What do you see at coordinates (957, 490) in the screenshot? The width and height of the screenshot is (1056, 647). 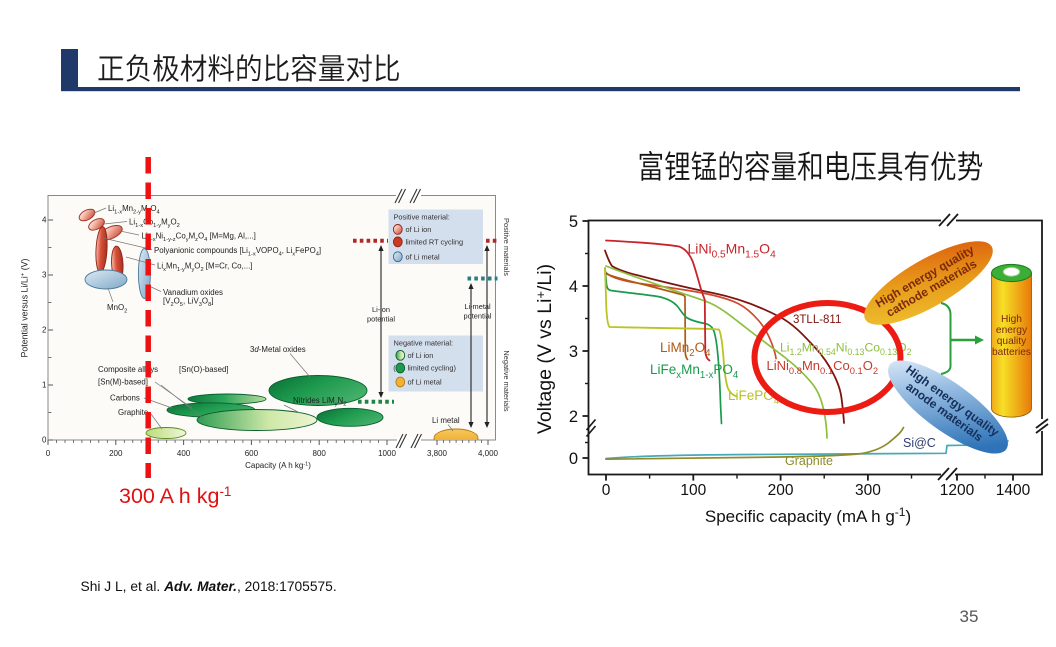 I see `svg-text: 1200` at bounding box center [957, 490].